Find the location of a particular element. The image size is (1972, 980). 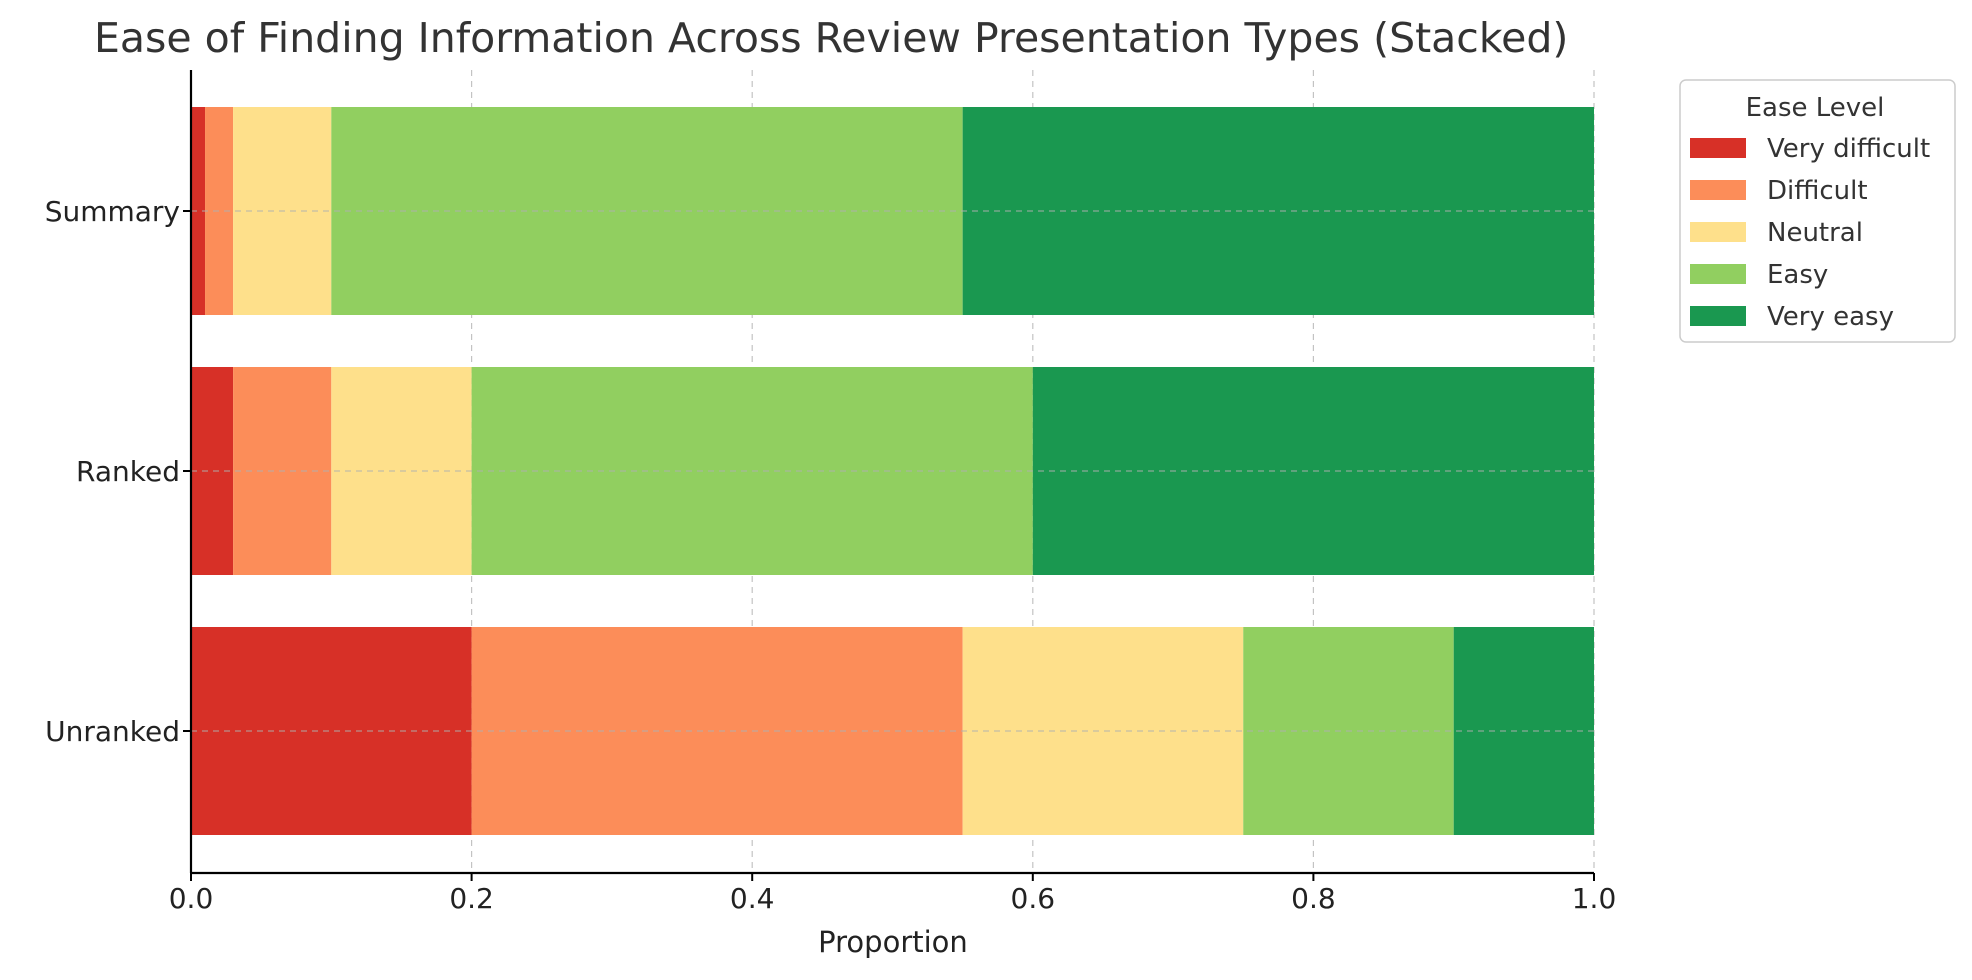

legend-title: Ease Level is located at coordinates (1815, 108).